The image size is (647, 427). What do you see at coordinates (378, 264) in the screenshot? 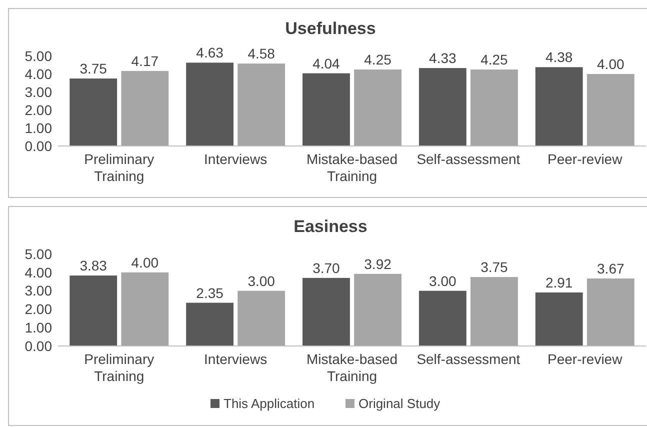
I see `data-label: 3.92` at bounding box center [378, 264].